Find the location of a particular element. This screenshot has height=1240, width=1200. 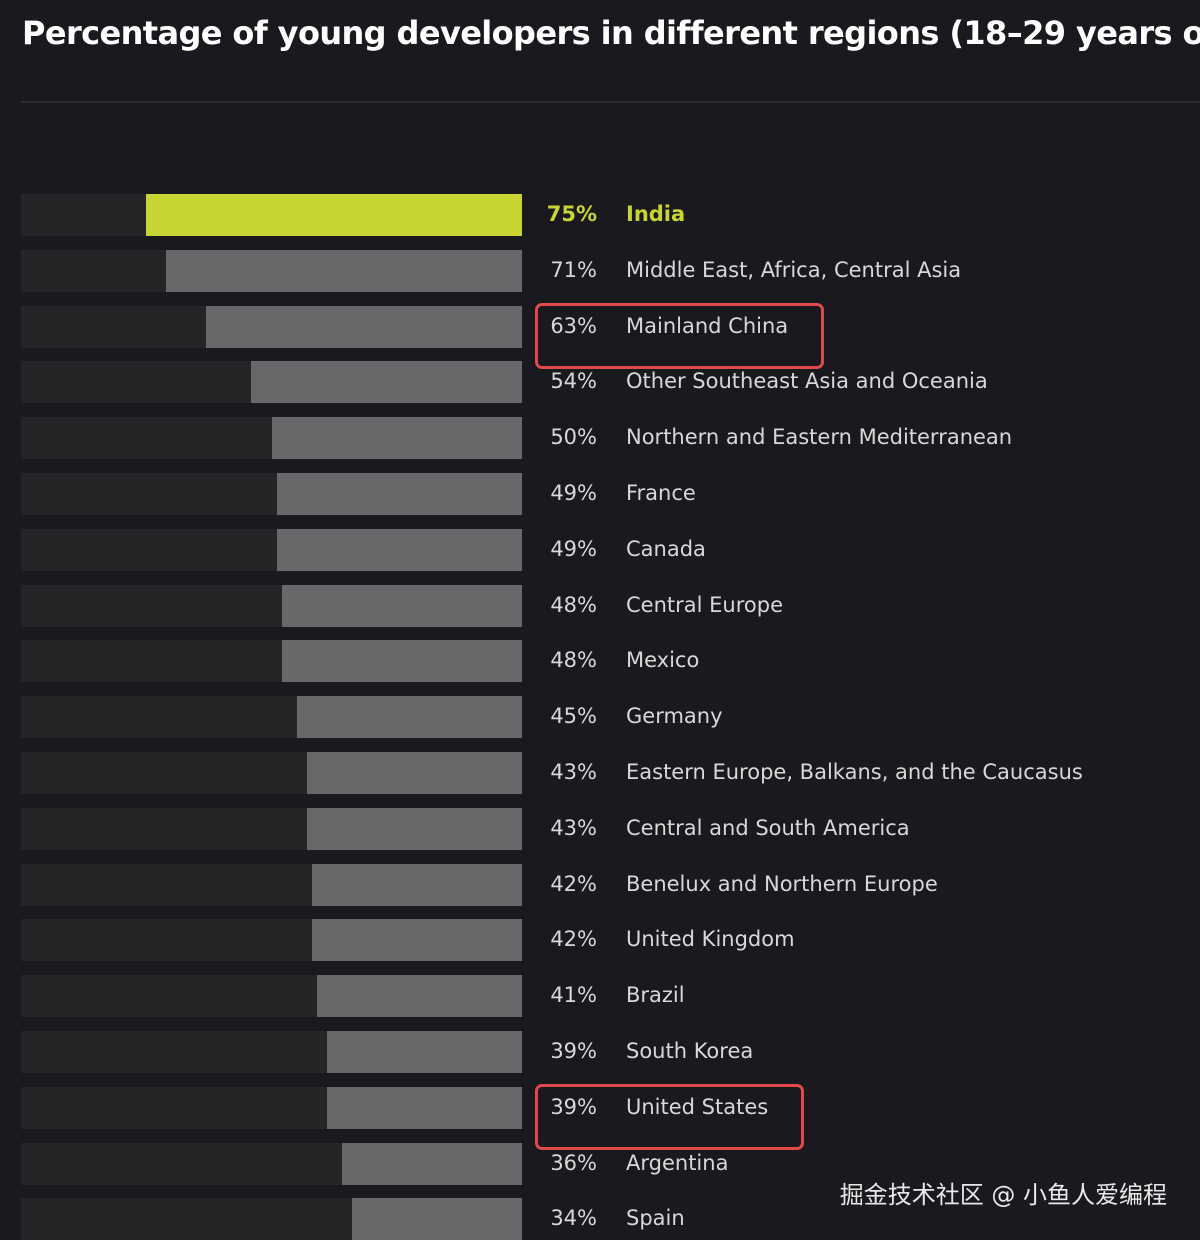

bar-row: 39% South Korea is located at coordinates (600, 1052).